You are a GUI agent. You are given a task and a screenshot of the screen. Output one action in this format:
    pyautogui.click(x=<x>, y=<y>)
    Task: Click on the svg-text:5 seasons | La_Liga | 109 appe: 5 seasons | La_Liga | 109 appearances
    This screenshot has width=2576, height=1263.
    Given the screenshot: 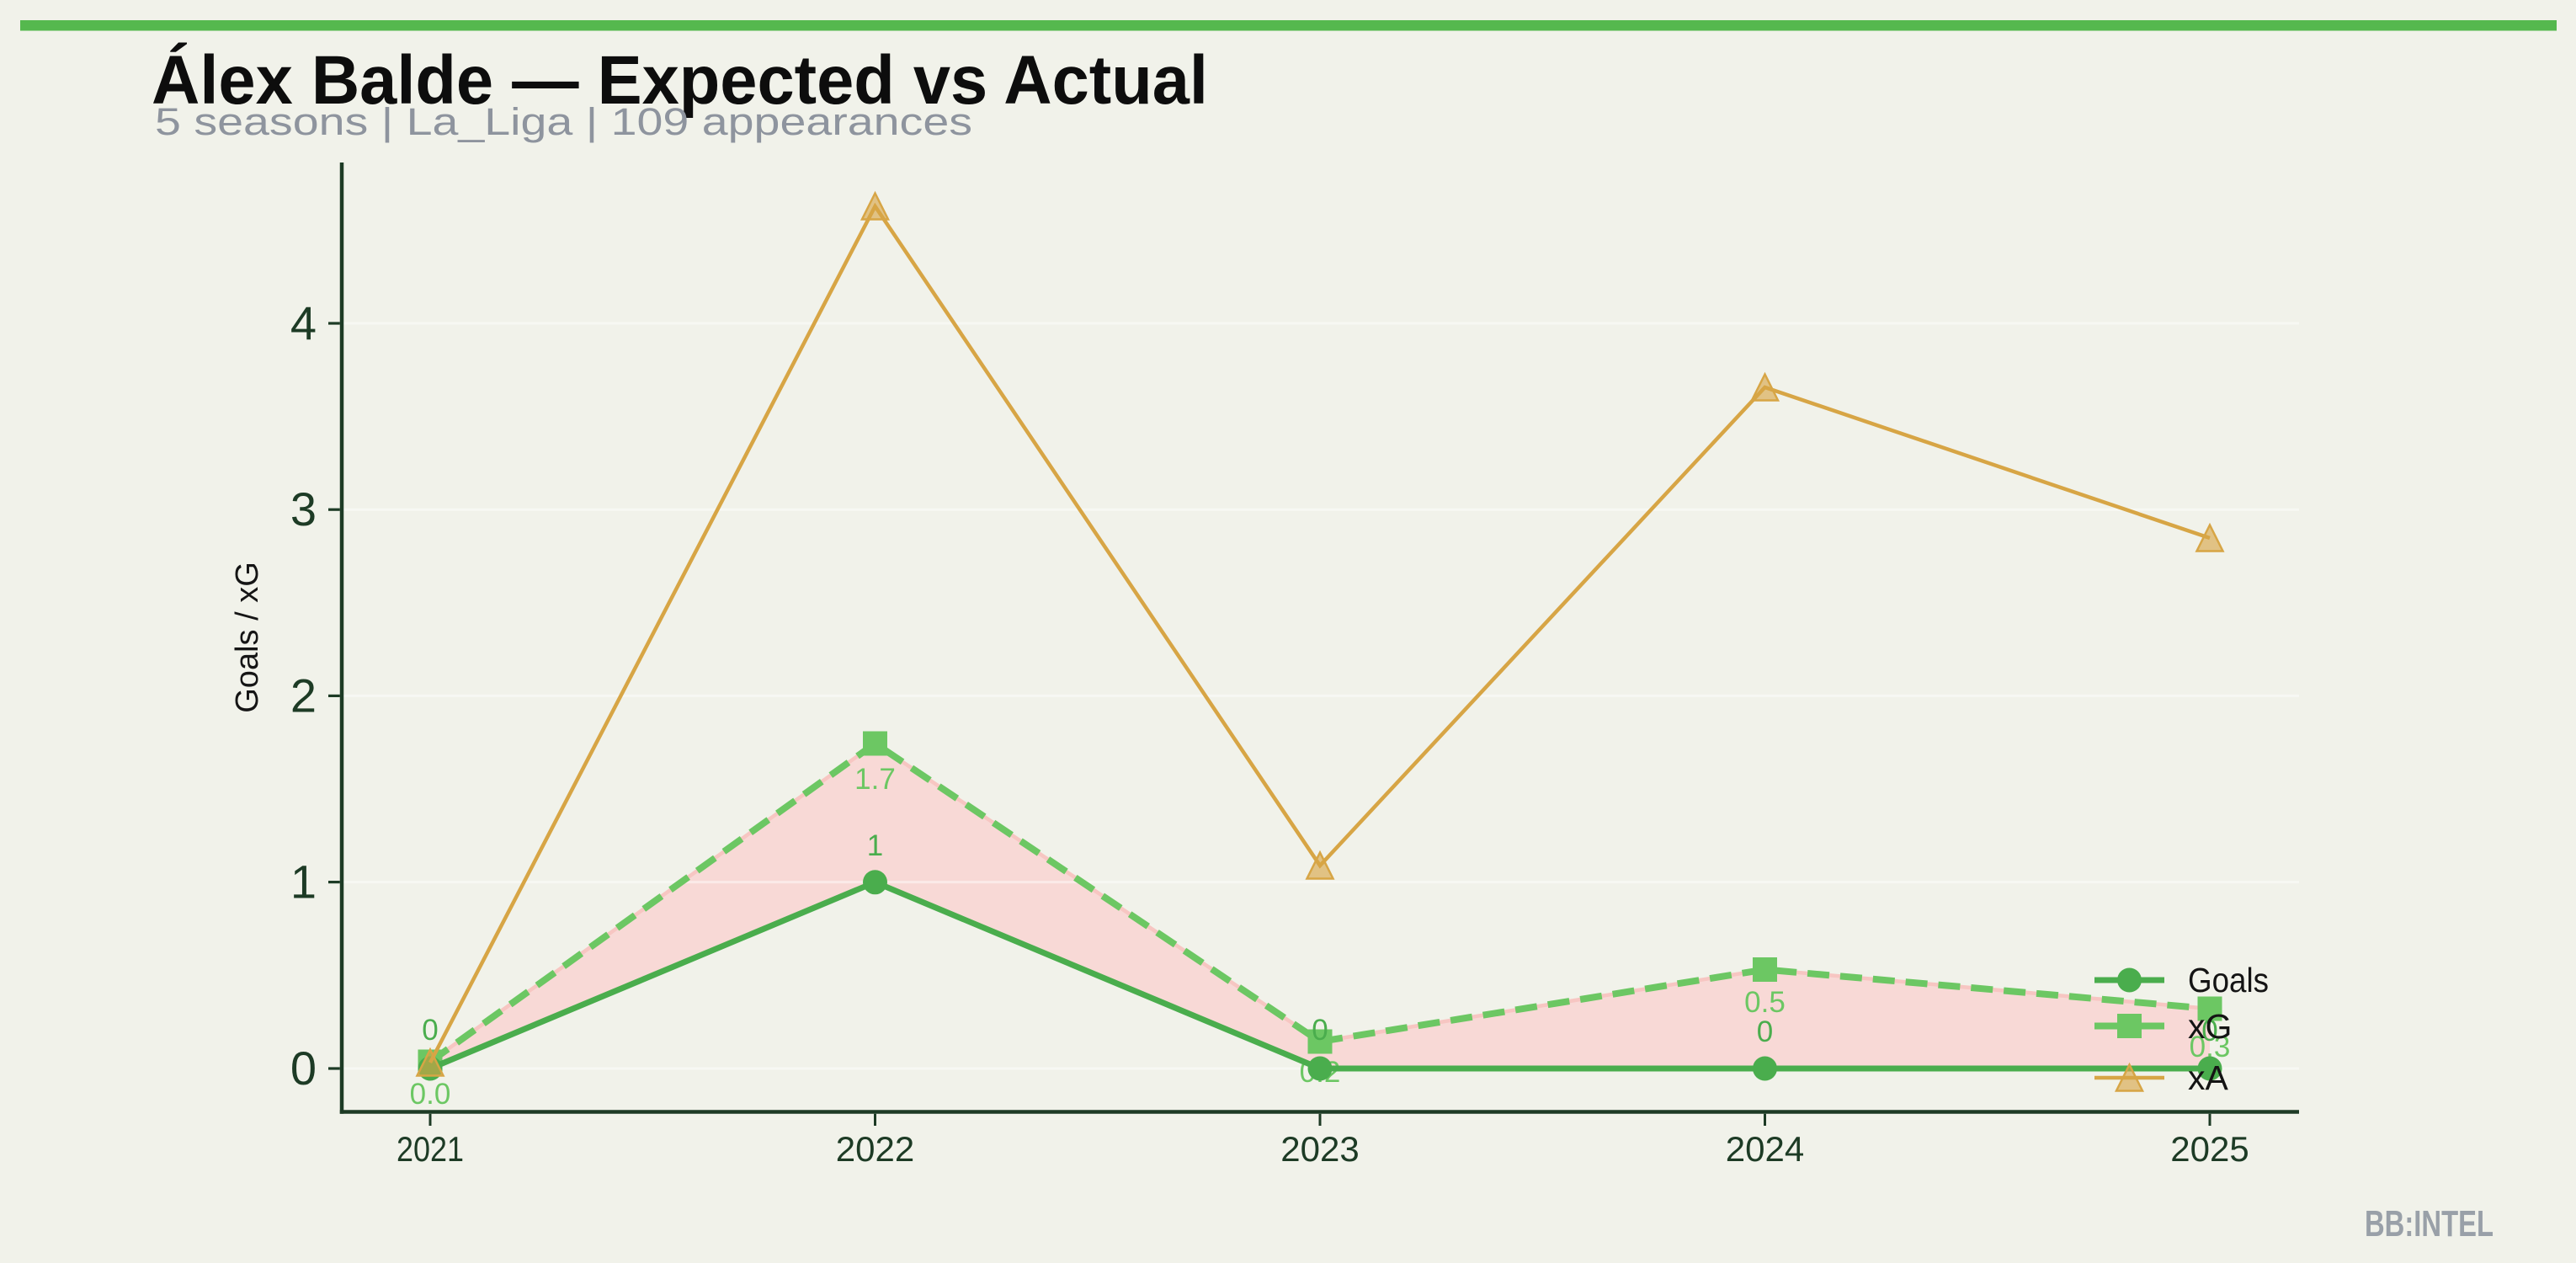 What is the action you would take?
    pyautogui.click(x=564, y=121)
    